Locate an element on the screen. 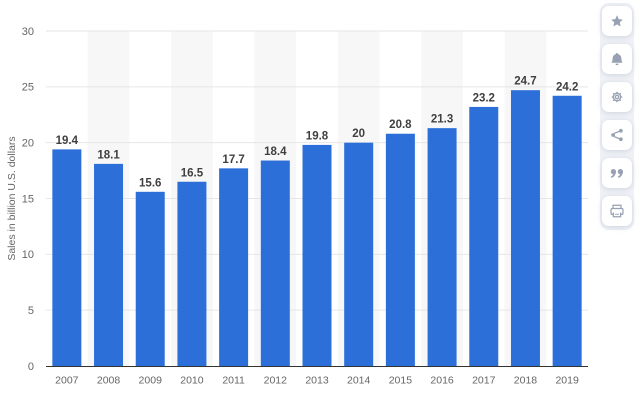 The width and height of the screenshot is (640, 403). svg-text: 2012 is located at coordinates (276, 381).